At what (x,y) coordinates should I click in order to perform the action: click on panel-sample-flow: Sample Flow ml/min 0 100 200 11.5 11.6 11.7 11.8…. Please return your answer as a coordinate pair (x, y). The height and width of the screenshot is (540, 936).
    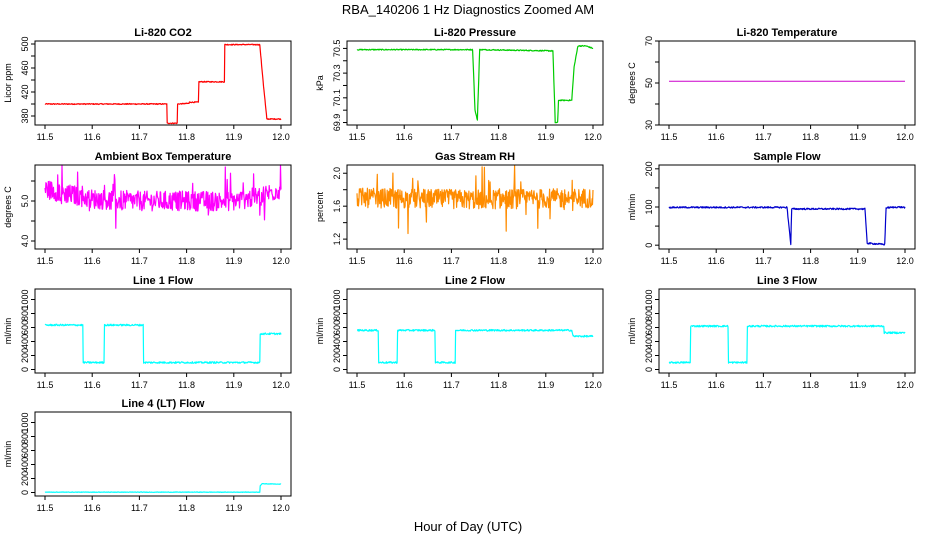
    Looking at the image, I should click on (771, 208).